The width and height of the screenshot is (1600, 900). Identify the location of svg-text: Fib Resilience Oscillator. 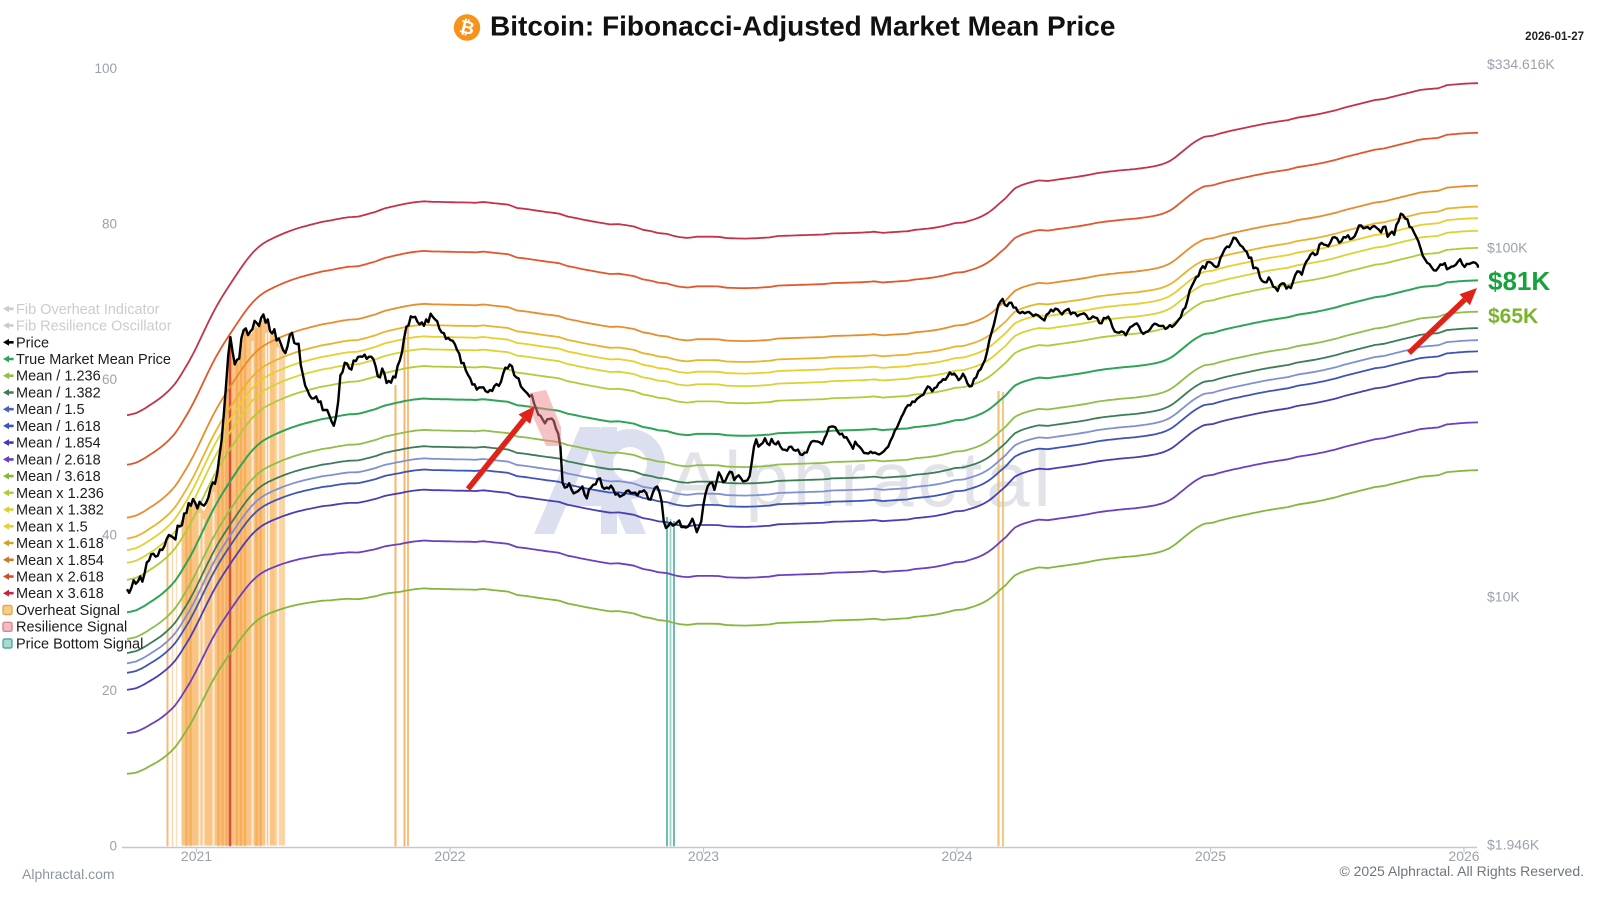
(94, 327).